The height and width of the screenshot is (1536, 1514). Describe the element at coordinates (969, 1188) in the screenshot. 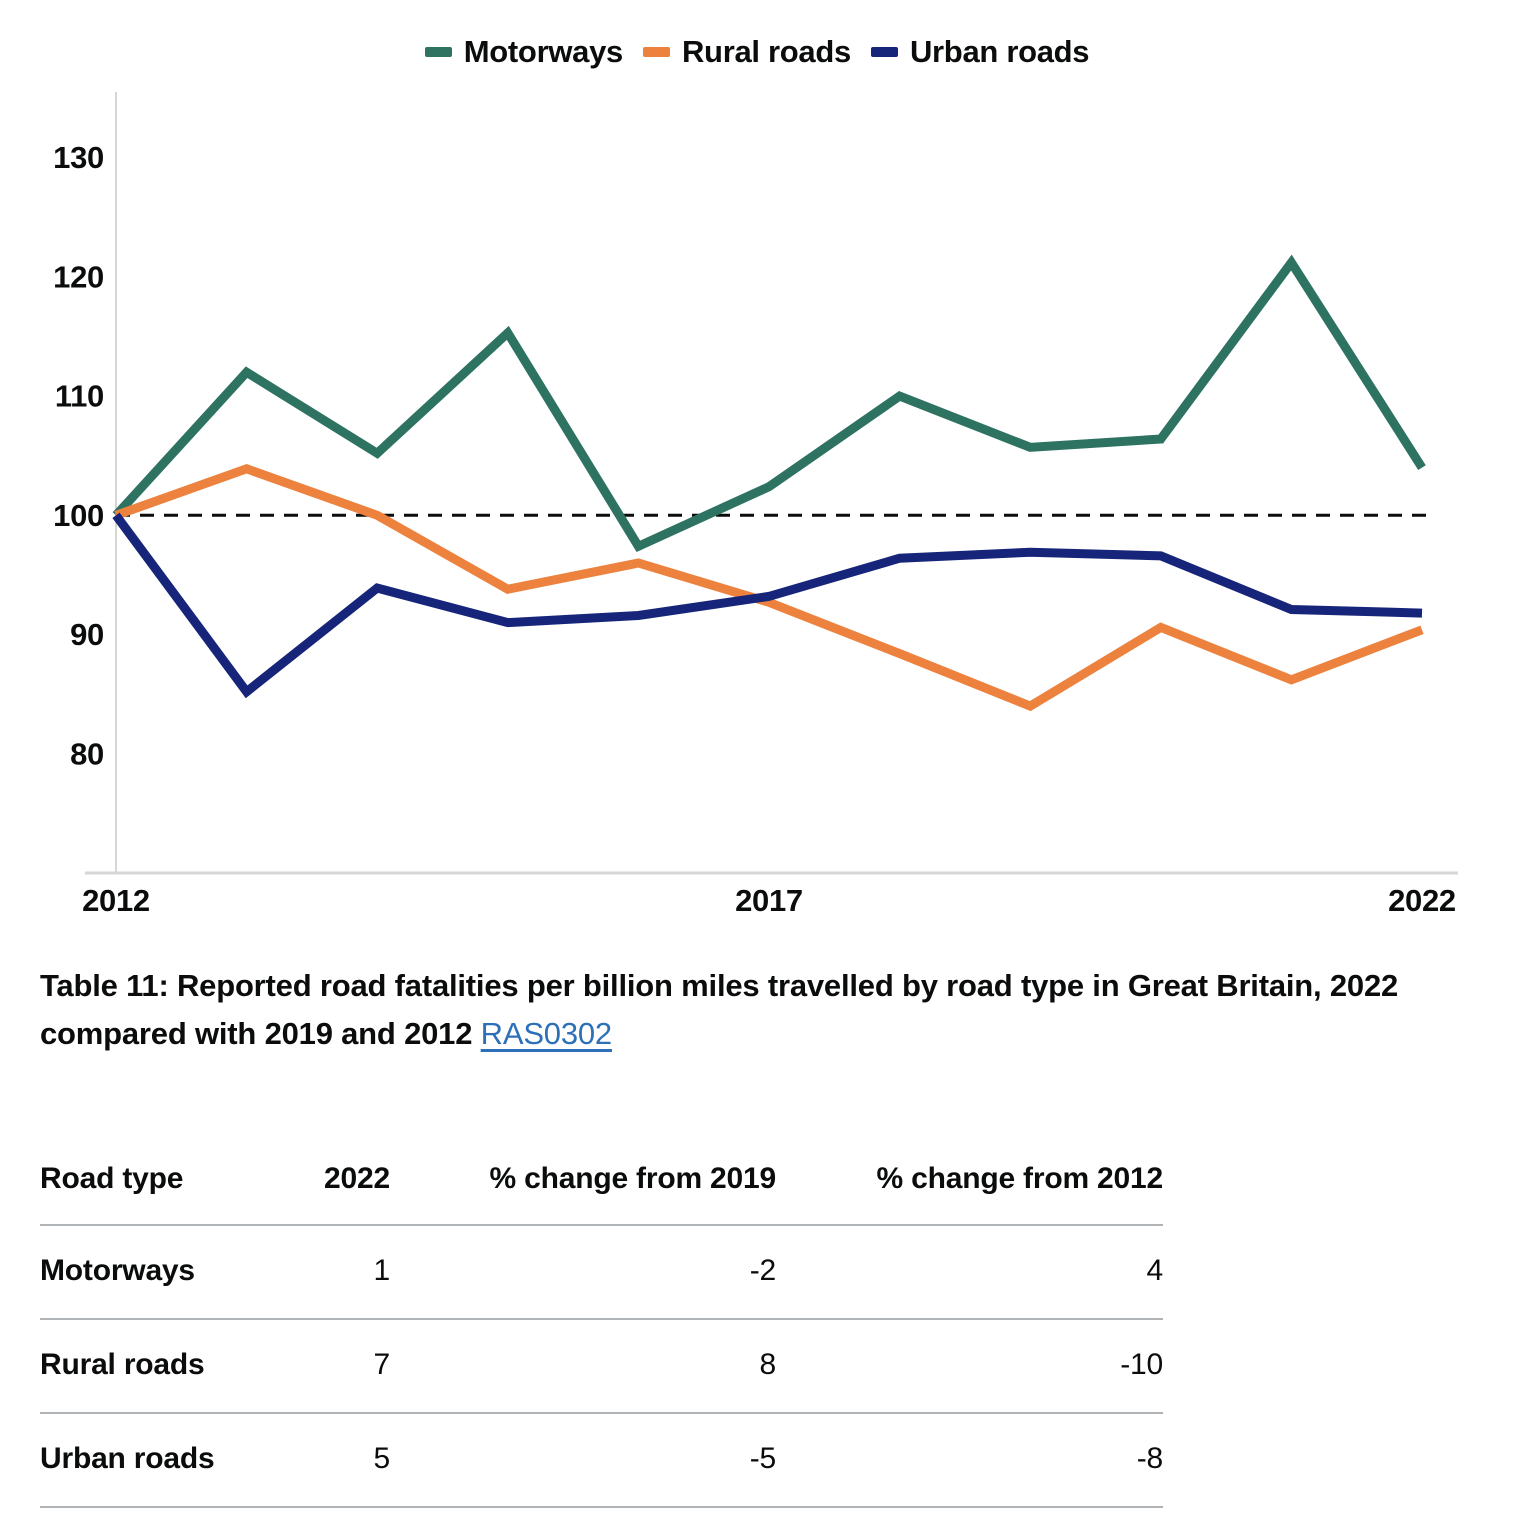

I see `column-header-change-2012: % change from 2012` at that location.